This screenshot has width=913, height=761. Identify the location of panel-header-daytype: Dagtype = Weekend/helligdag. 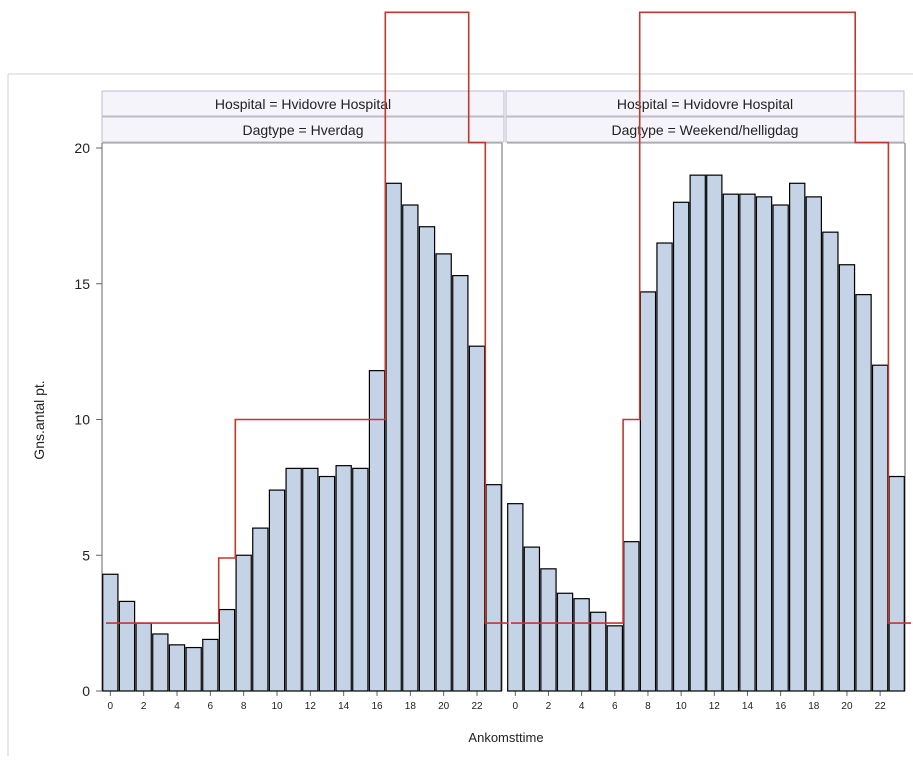
(705, 130).